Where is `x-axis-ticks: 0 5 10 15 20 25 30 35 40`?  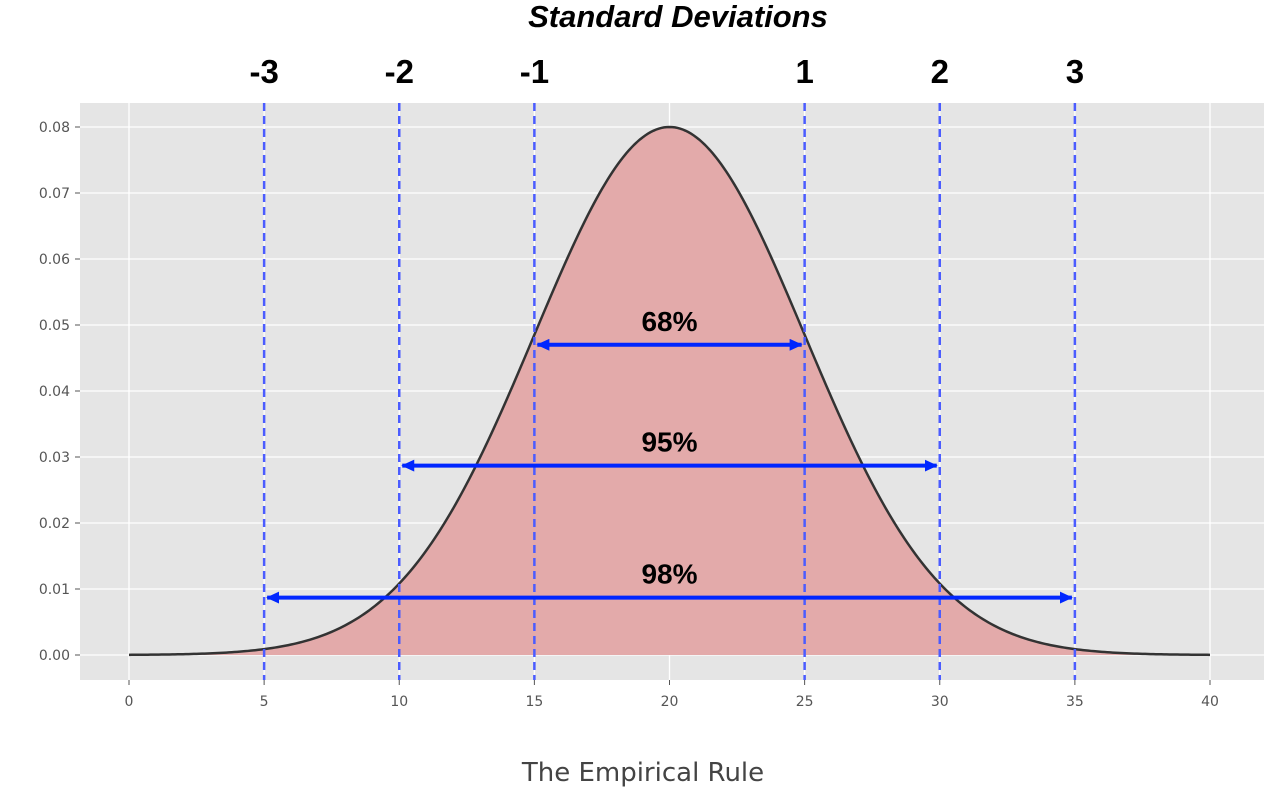
x-axis-ticks: 0 5 10 15 20 25 30 35 40 is located at coordinates (672, 695).